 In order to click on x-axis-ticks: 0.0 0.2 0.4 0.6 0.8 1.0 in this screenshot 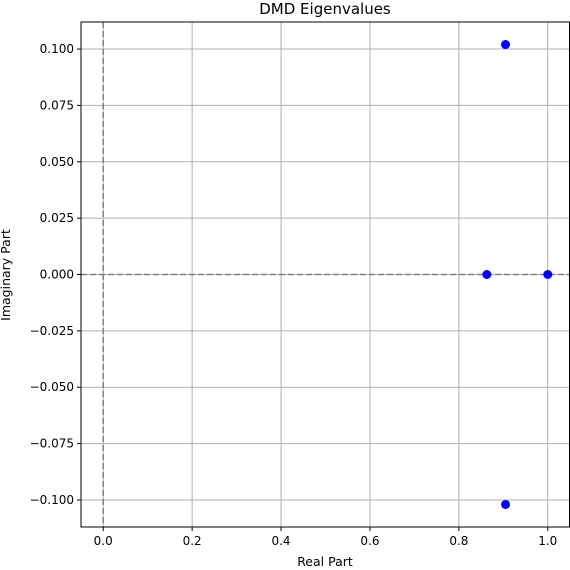, I will do `click(325, 537)`.